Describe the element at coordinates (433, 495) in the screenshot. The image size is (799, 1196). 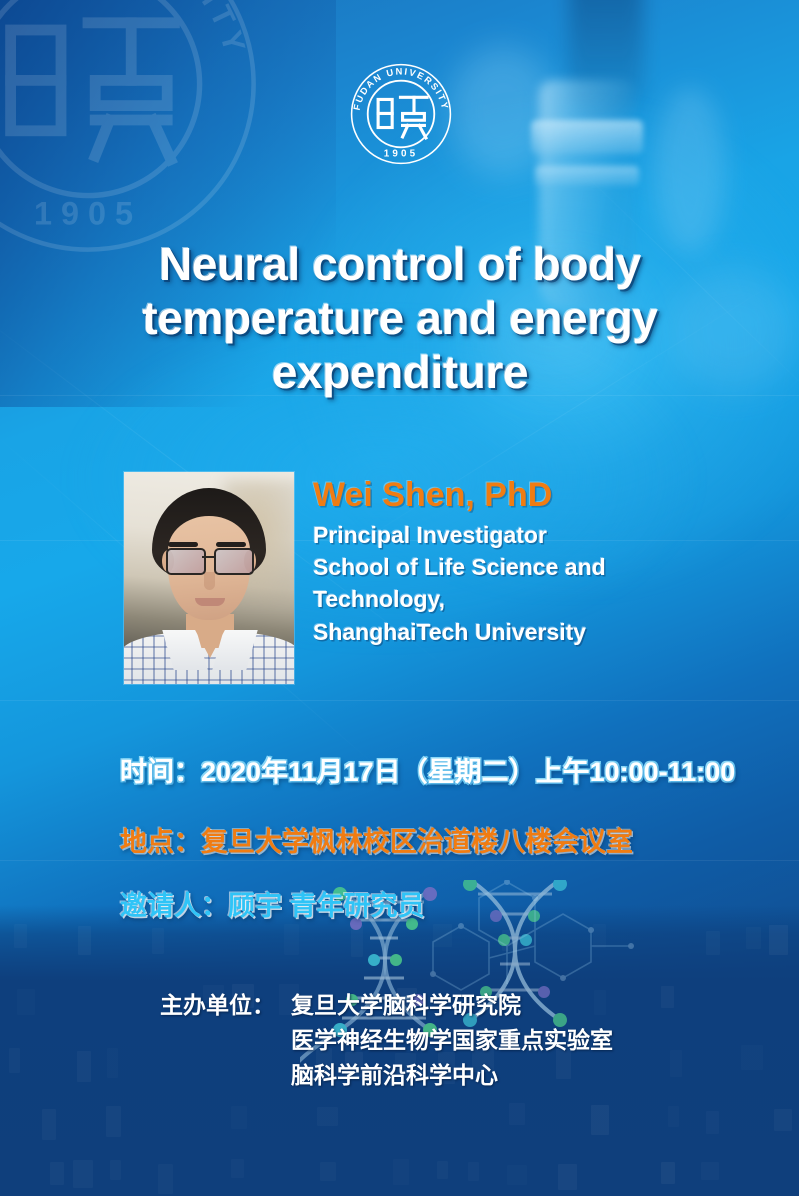
I see `speaker-name: Wei Shen, PhD` at that location.